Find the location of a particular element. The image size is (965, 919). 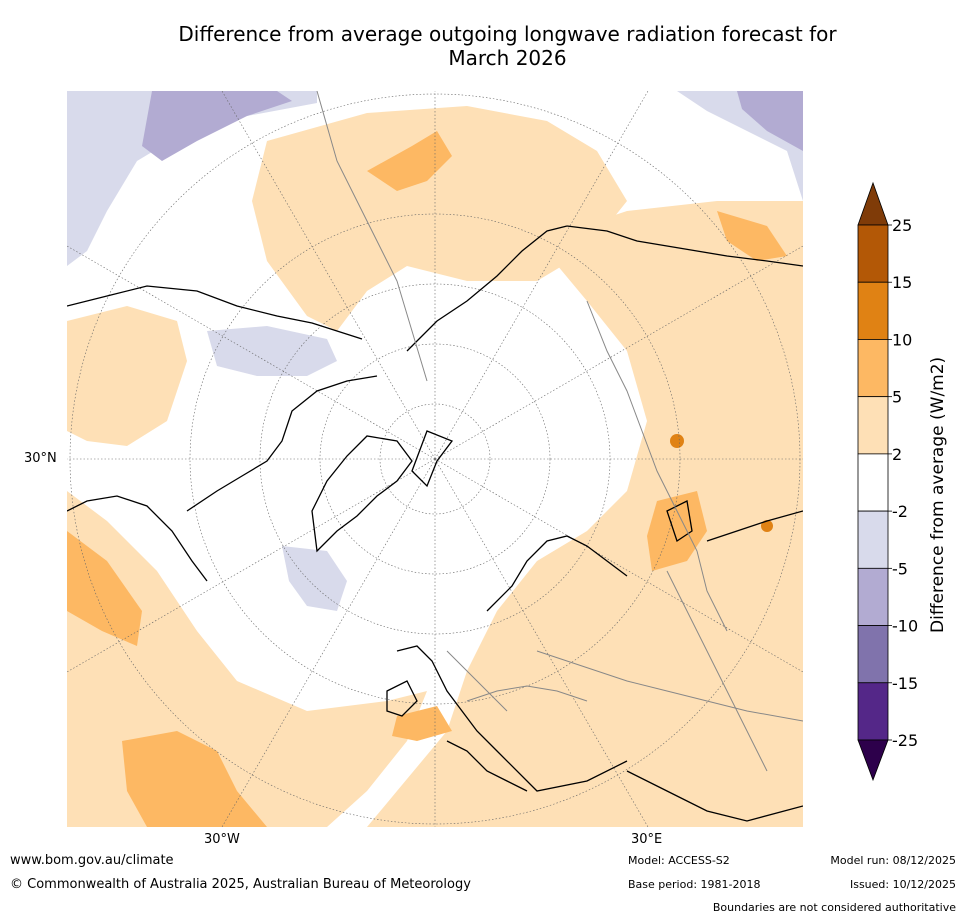

anomaly-region-south-pacific-moderate-positive is located at coordinates (194, 779).